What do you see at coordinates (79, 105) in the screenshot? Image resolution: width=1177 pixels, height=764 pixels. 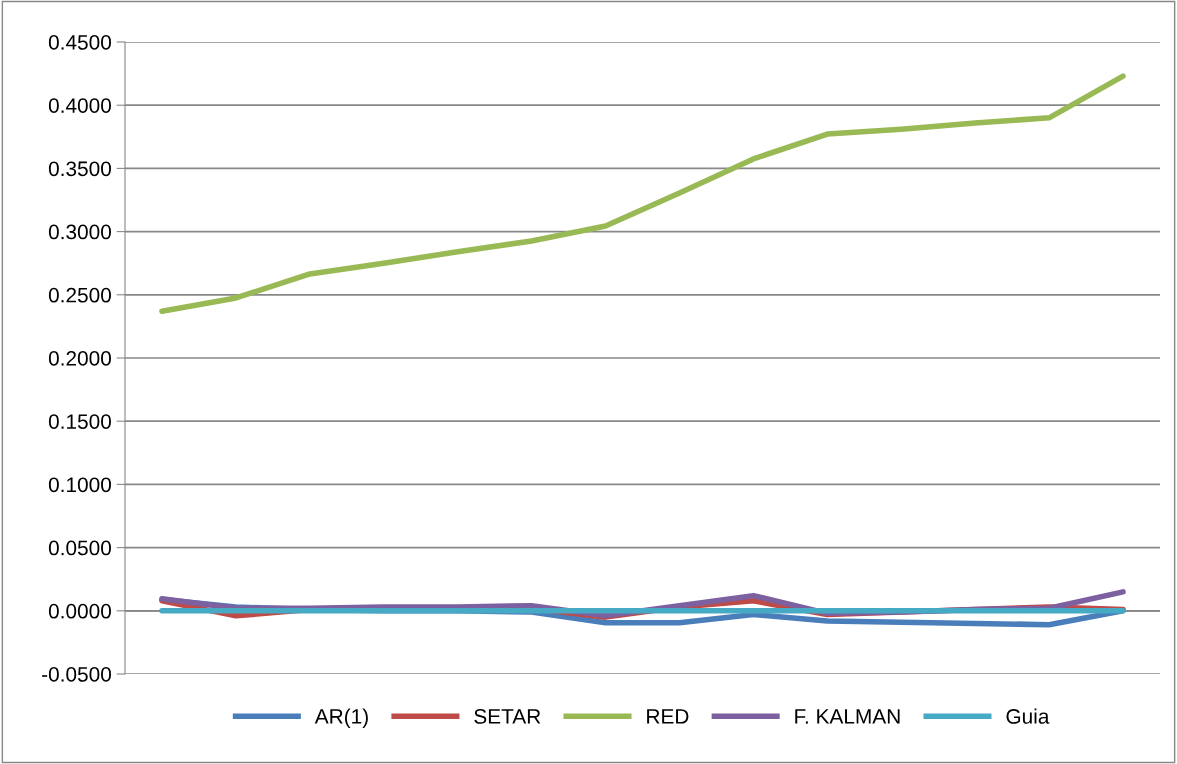 I see `y-tick-label: 0.4000` at bounding box center [79, 105].